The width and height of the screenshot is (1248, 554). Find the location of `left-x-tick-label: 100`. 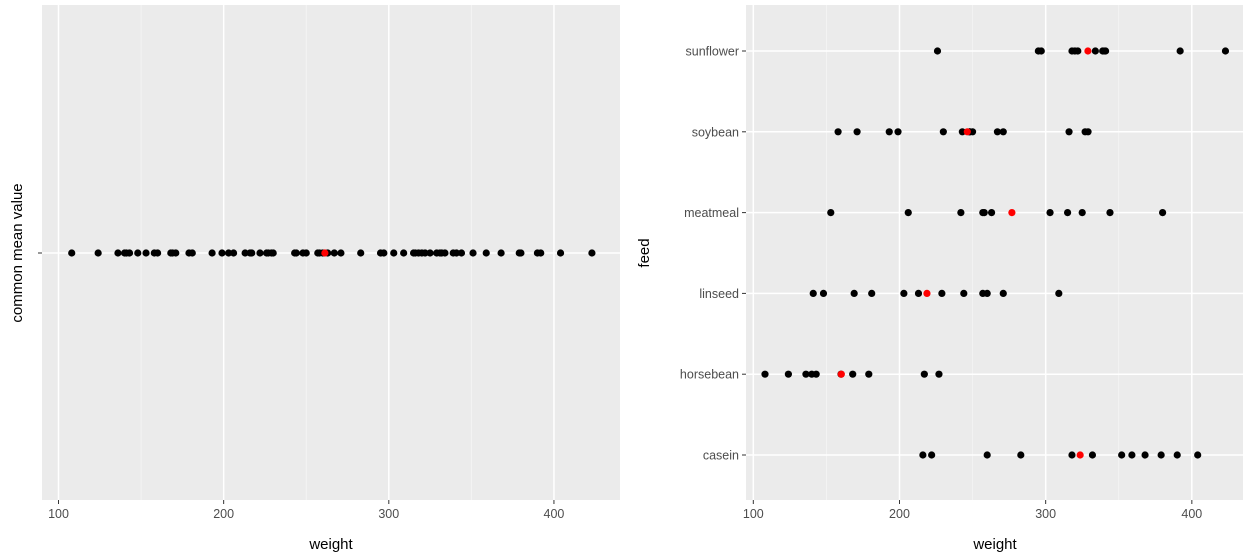

left-x-tick-label: 100 is located at coordinates (58, 514).